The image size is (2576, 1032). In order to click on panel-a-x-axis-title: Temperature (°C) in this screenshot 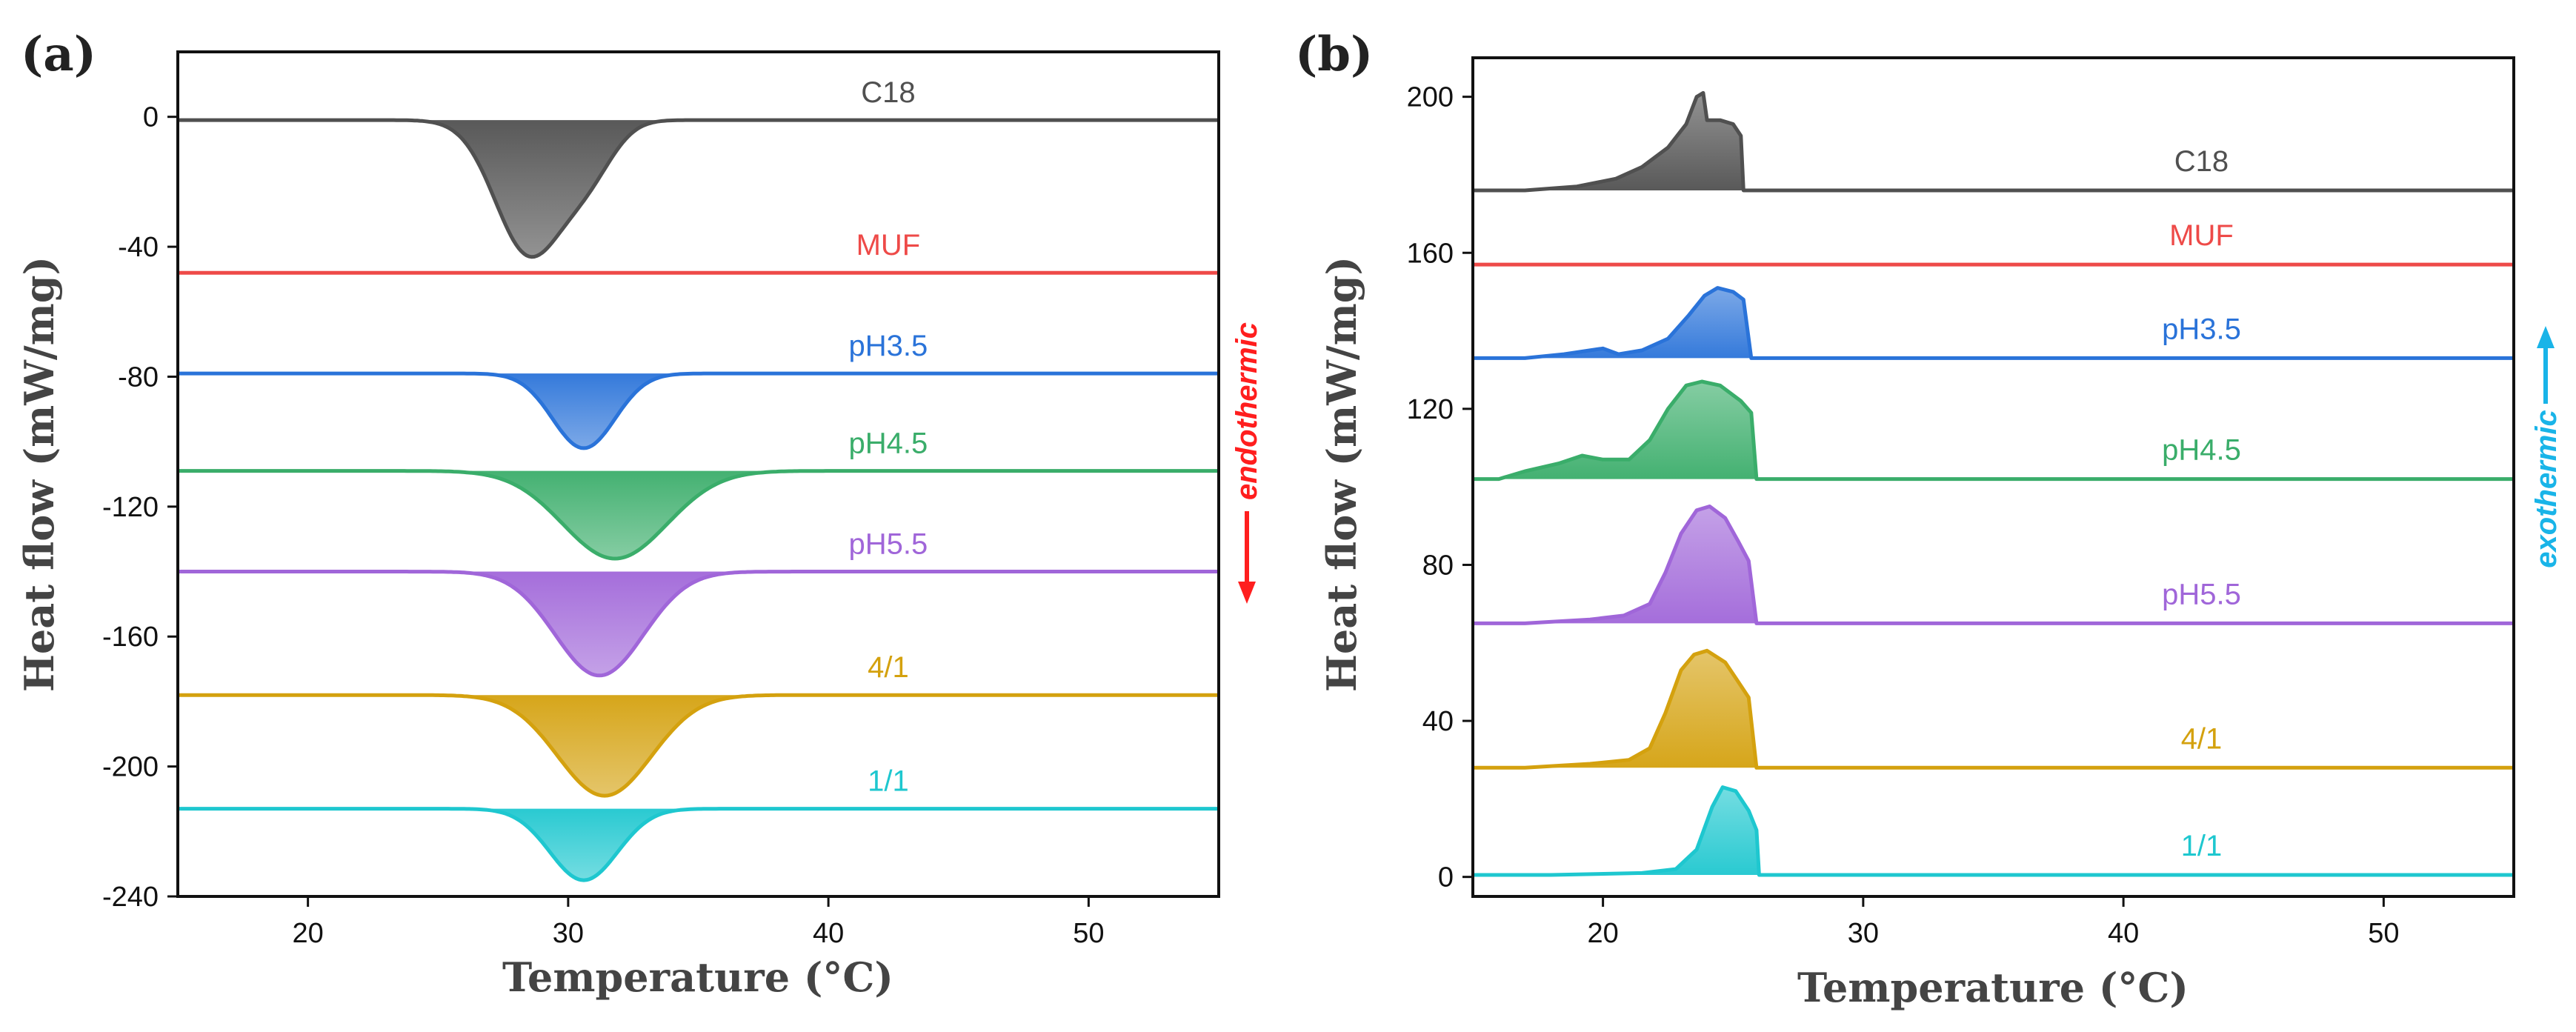, I will do `click(697, 977)`.